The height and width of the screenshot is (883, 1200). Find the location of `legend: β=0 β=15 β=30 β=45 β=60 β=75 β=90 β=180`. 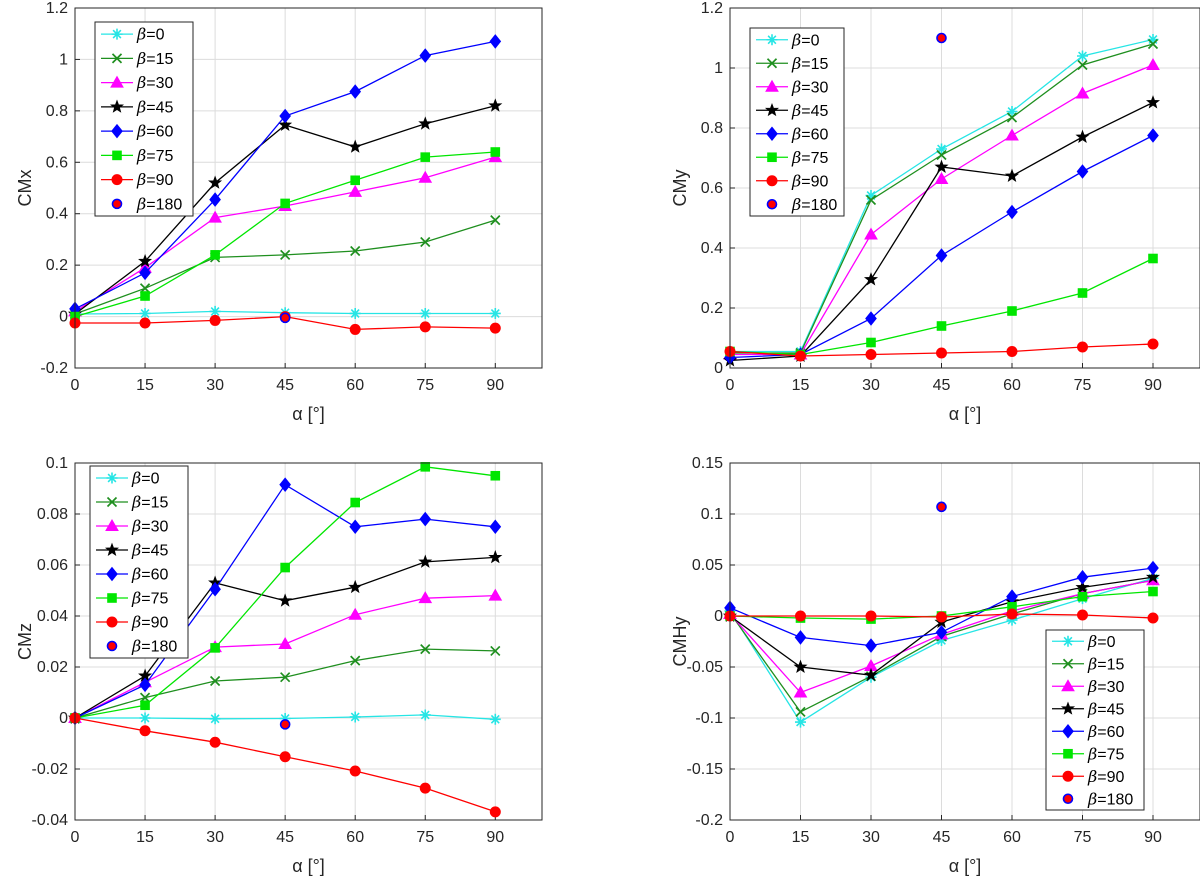

legend: β=0 β=15 β=30 β=45 β=60 β=75 β=90 β=180 is located at coordinates (144, 119).